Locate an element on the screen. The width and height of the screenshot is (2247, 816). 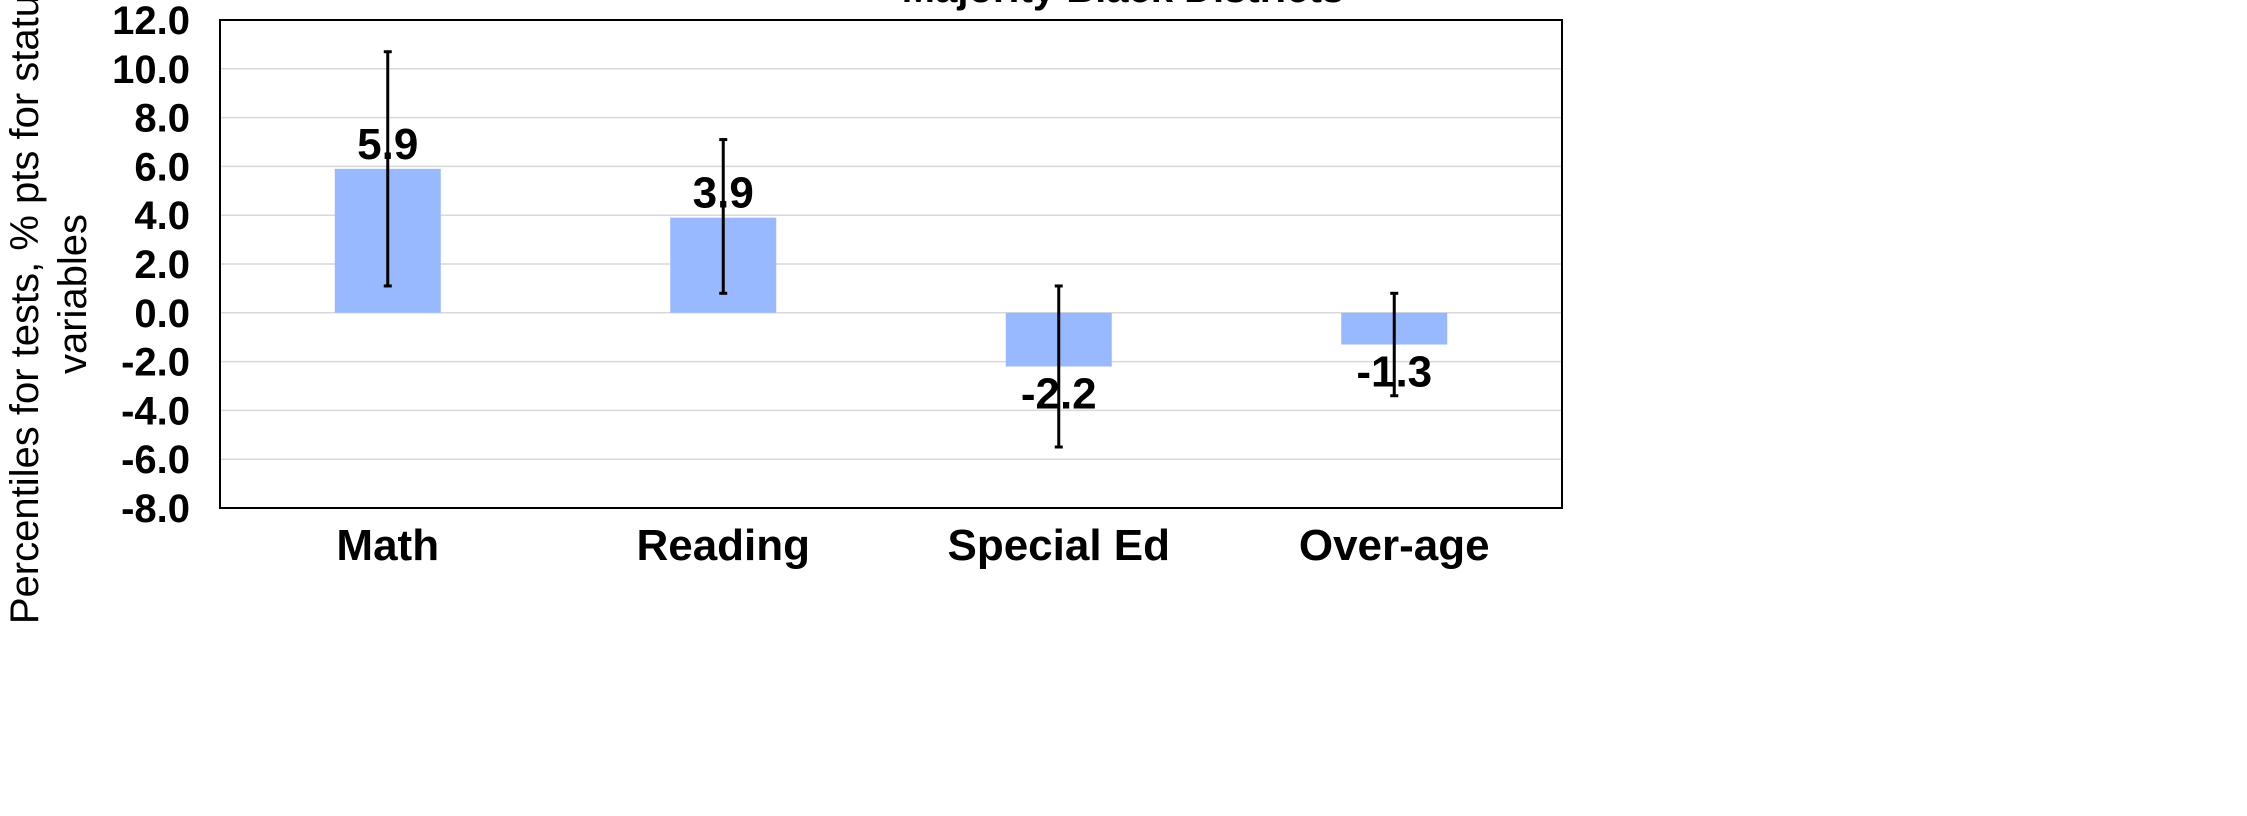
y-axis-title-line-1: Percentiles for tests, % pts for status is located at coordinates (25, 312).